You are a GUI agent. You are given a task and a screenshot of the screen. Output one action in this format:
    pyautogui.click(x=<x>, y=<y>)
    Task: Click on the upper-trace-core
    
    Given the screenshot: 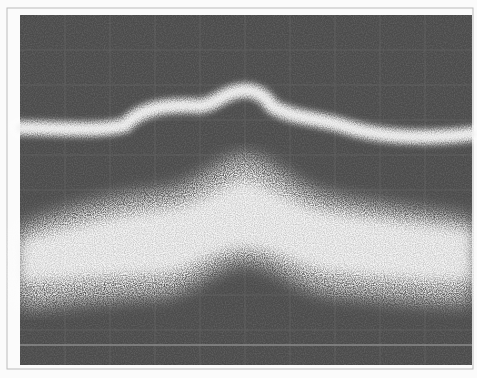 What is the action you would take?
    pyautogui.click(x=246, y=114)
    